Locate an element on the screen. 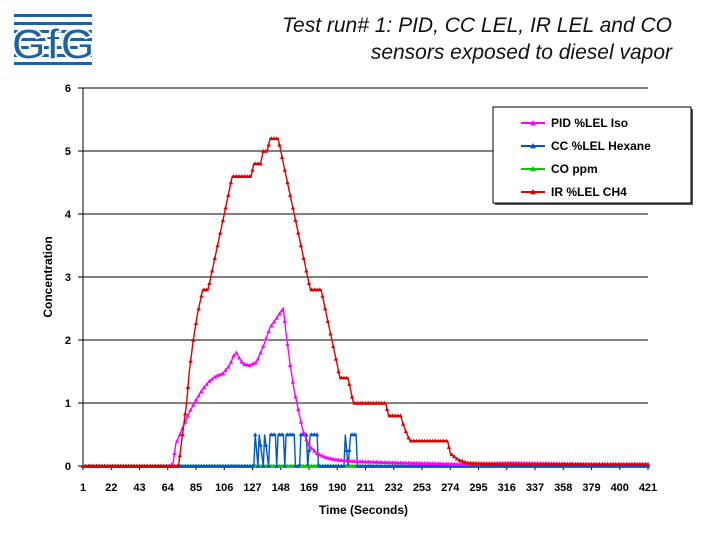 The width and height of the screenshot is (720, 540). x-axis-label: Time (Seconds) is located at coordinates (363, 510).